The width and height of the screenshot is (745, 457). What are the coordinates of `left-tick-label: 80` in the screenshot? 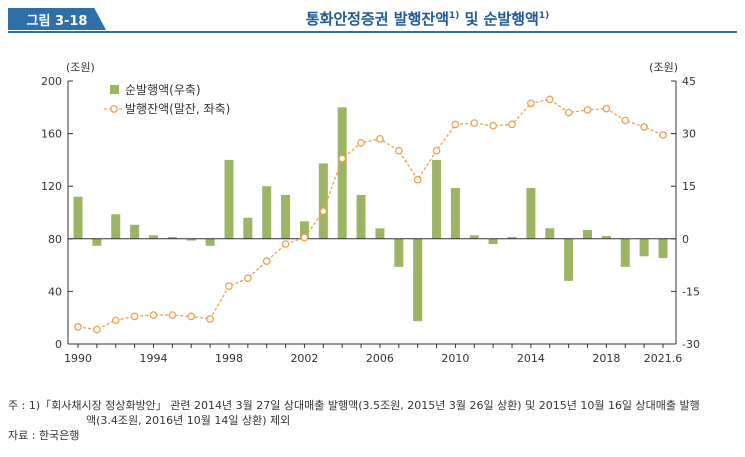 It's located at (55, 239).